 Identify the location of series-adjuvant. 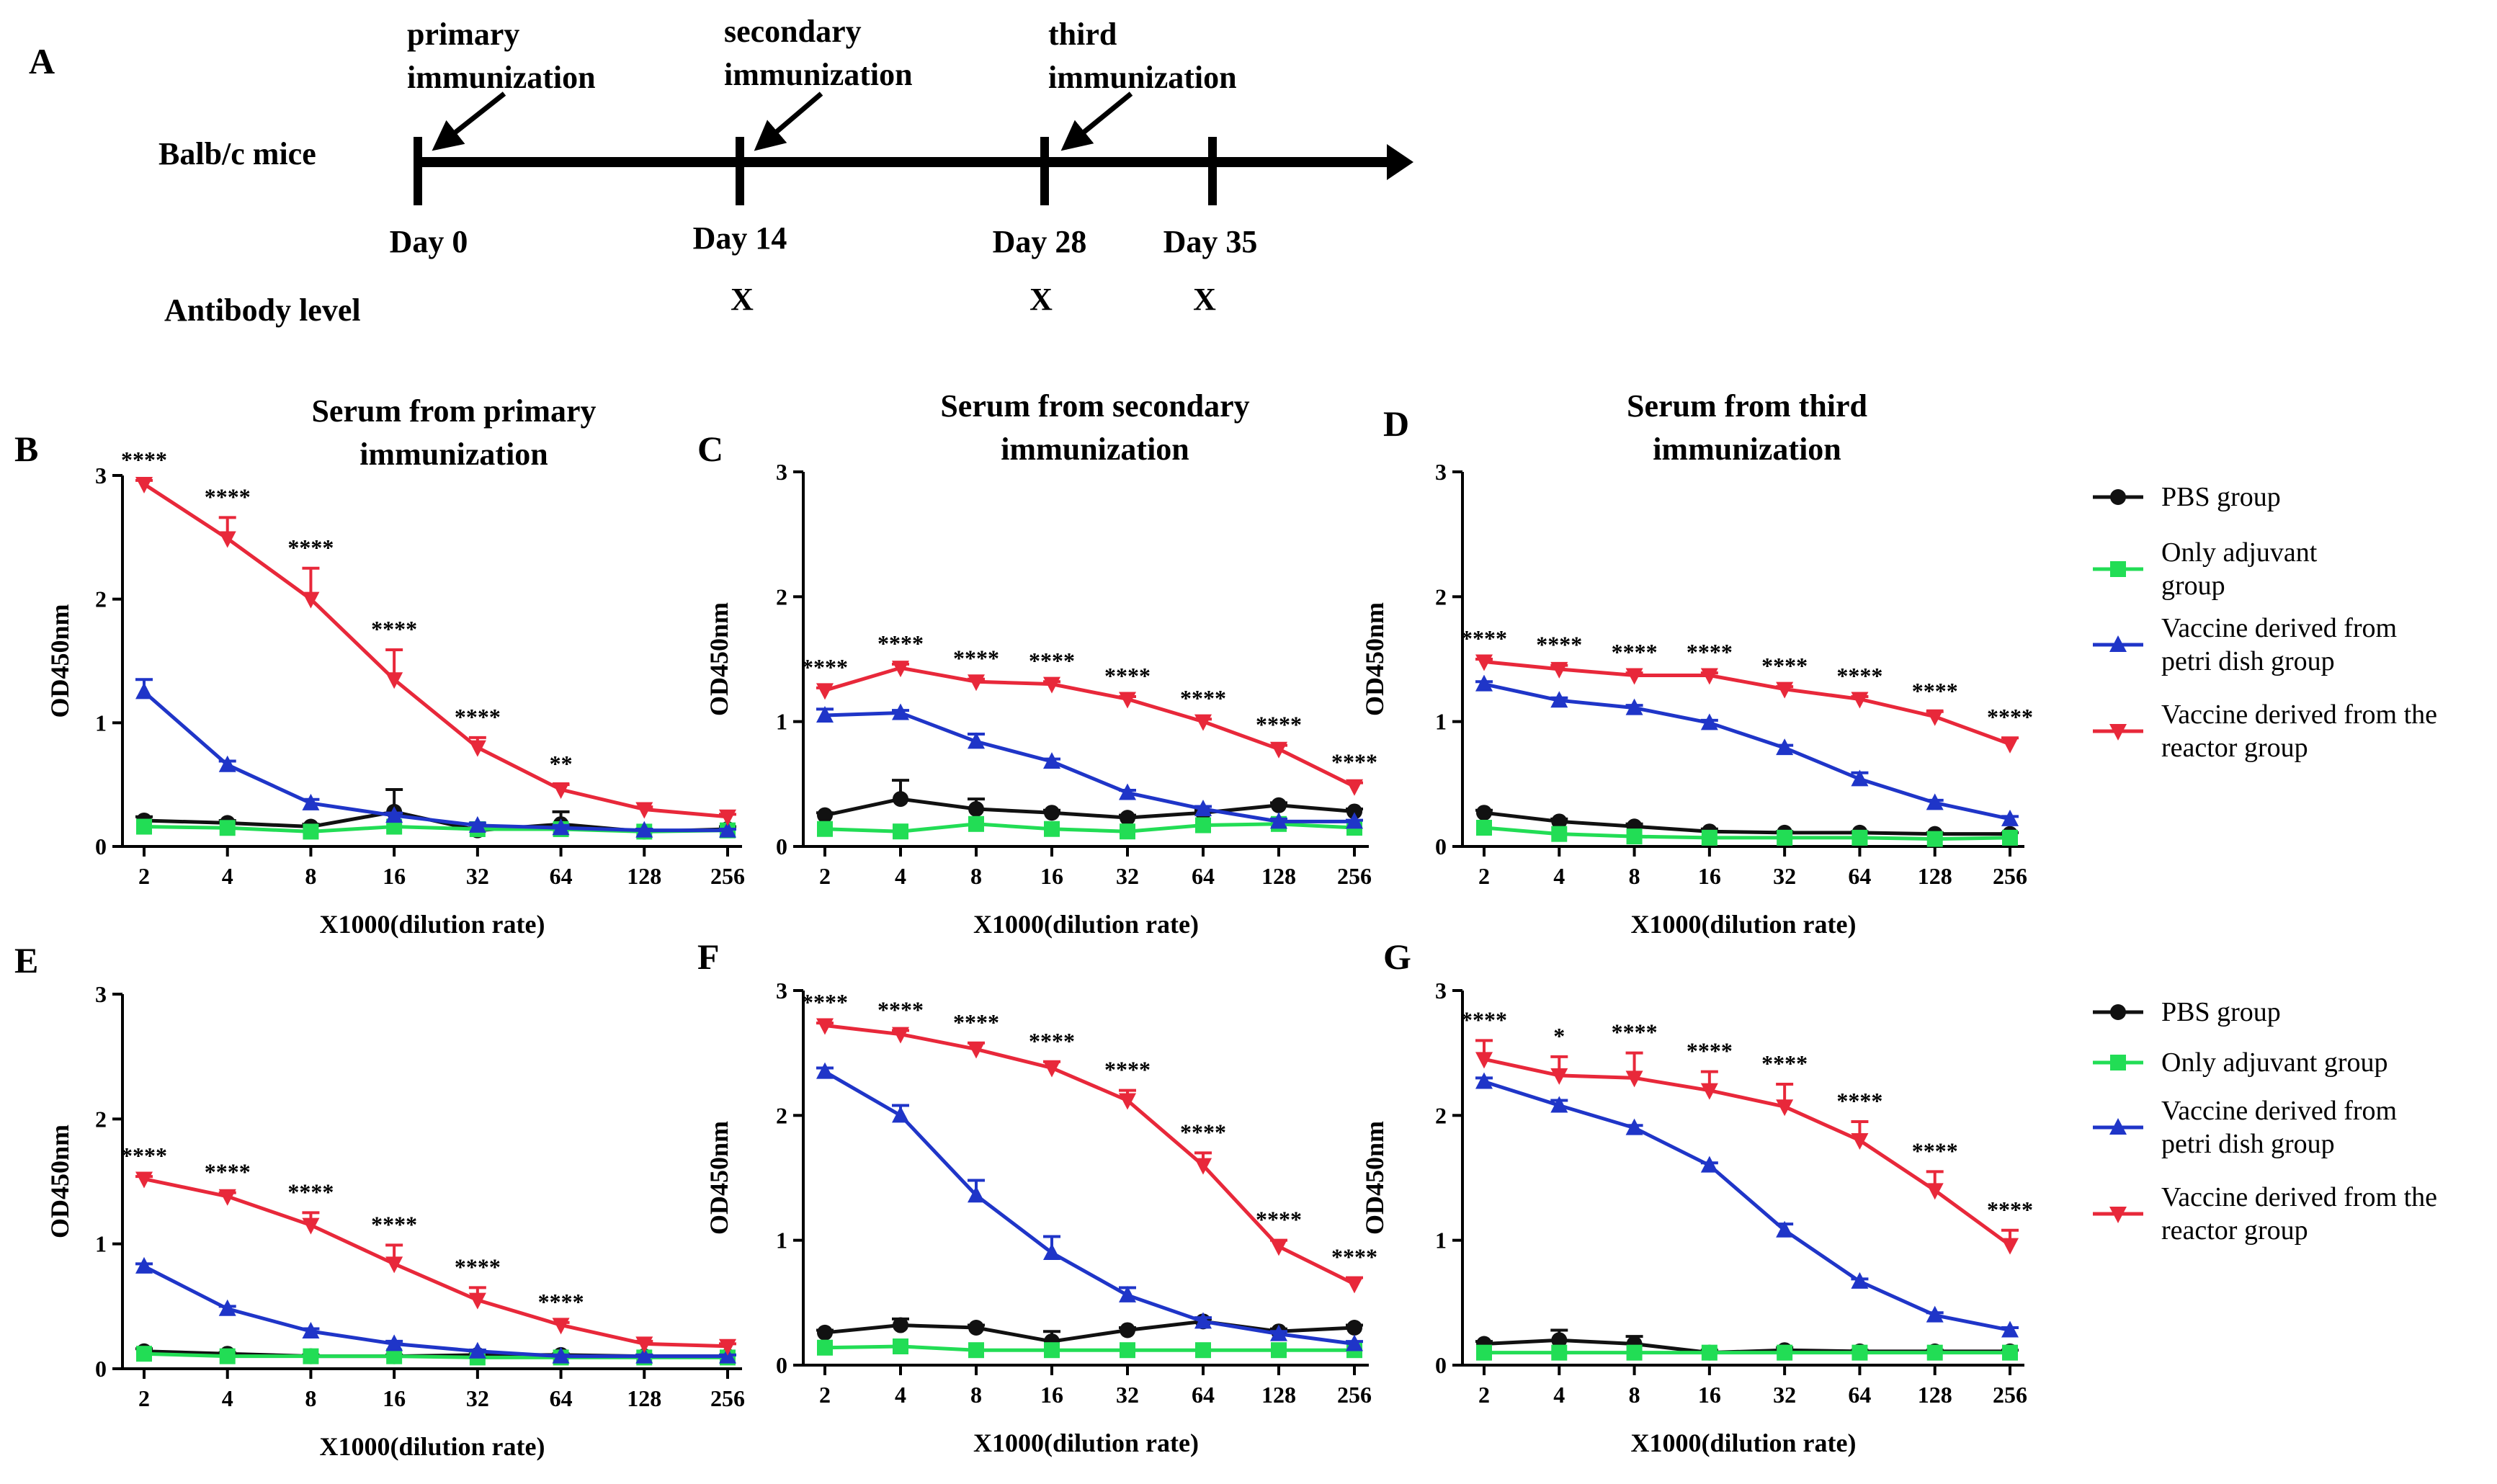
(1747, 834).